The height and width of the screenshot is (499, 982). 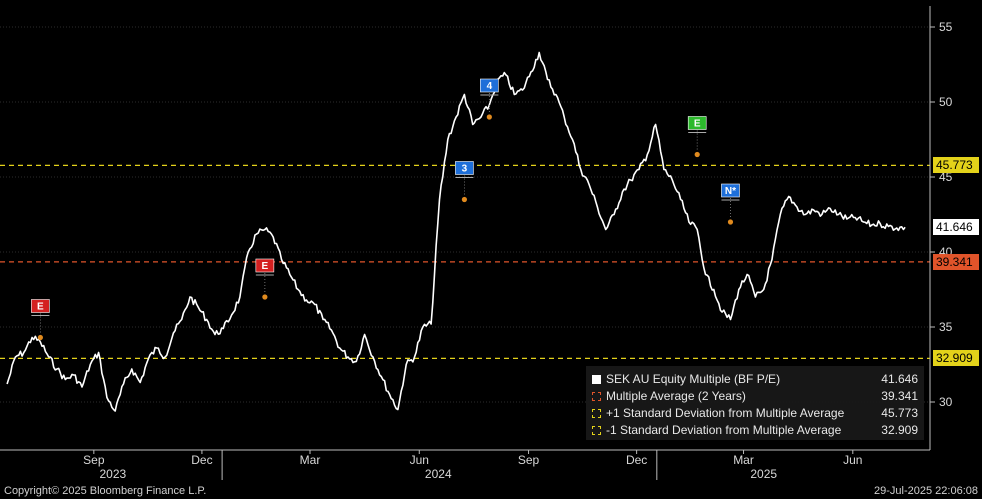 What do you see at coordinates (956, 261) in the screenshot?
I see `value-tag-average: 39.341` at bounding box center [956, 261].